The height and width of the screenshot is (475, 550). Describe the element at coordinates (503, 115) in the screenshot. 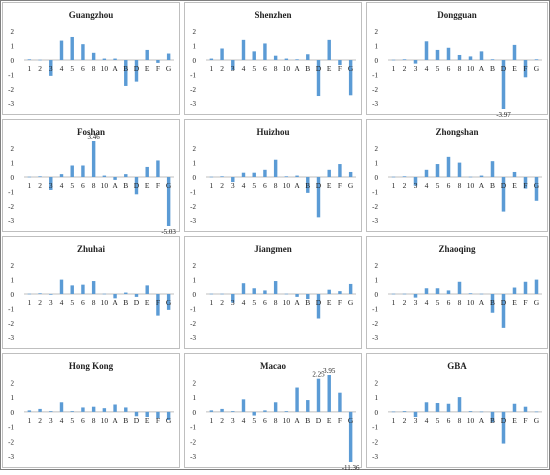

I see `data-label: -3.97` at that location.